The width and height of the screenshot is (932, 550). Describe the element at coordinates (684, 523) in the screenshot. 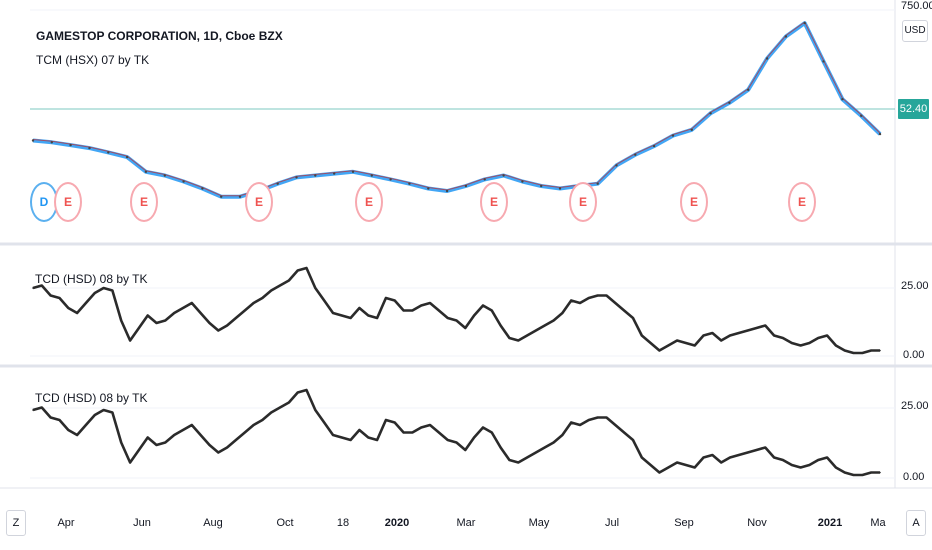

I see `time-tick: Sep` at that location.